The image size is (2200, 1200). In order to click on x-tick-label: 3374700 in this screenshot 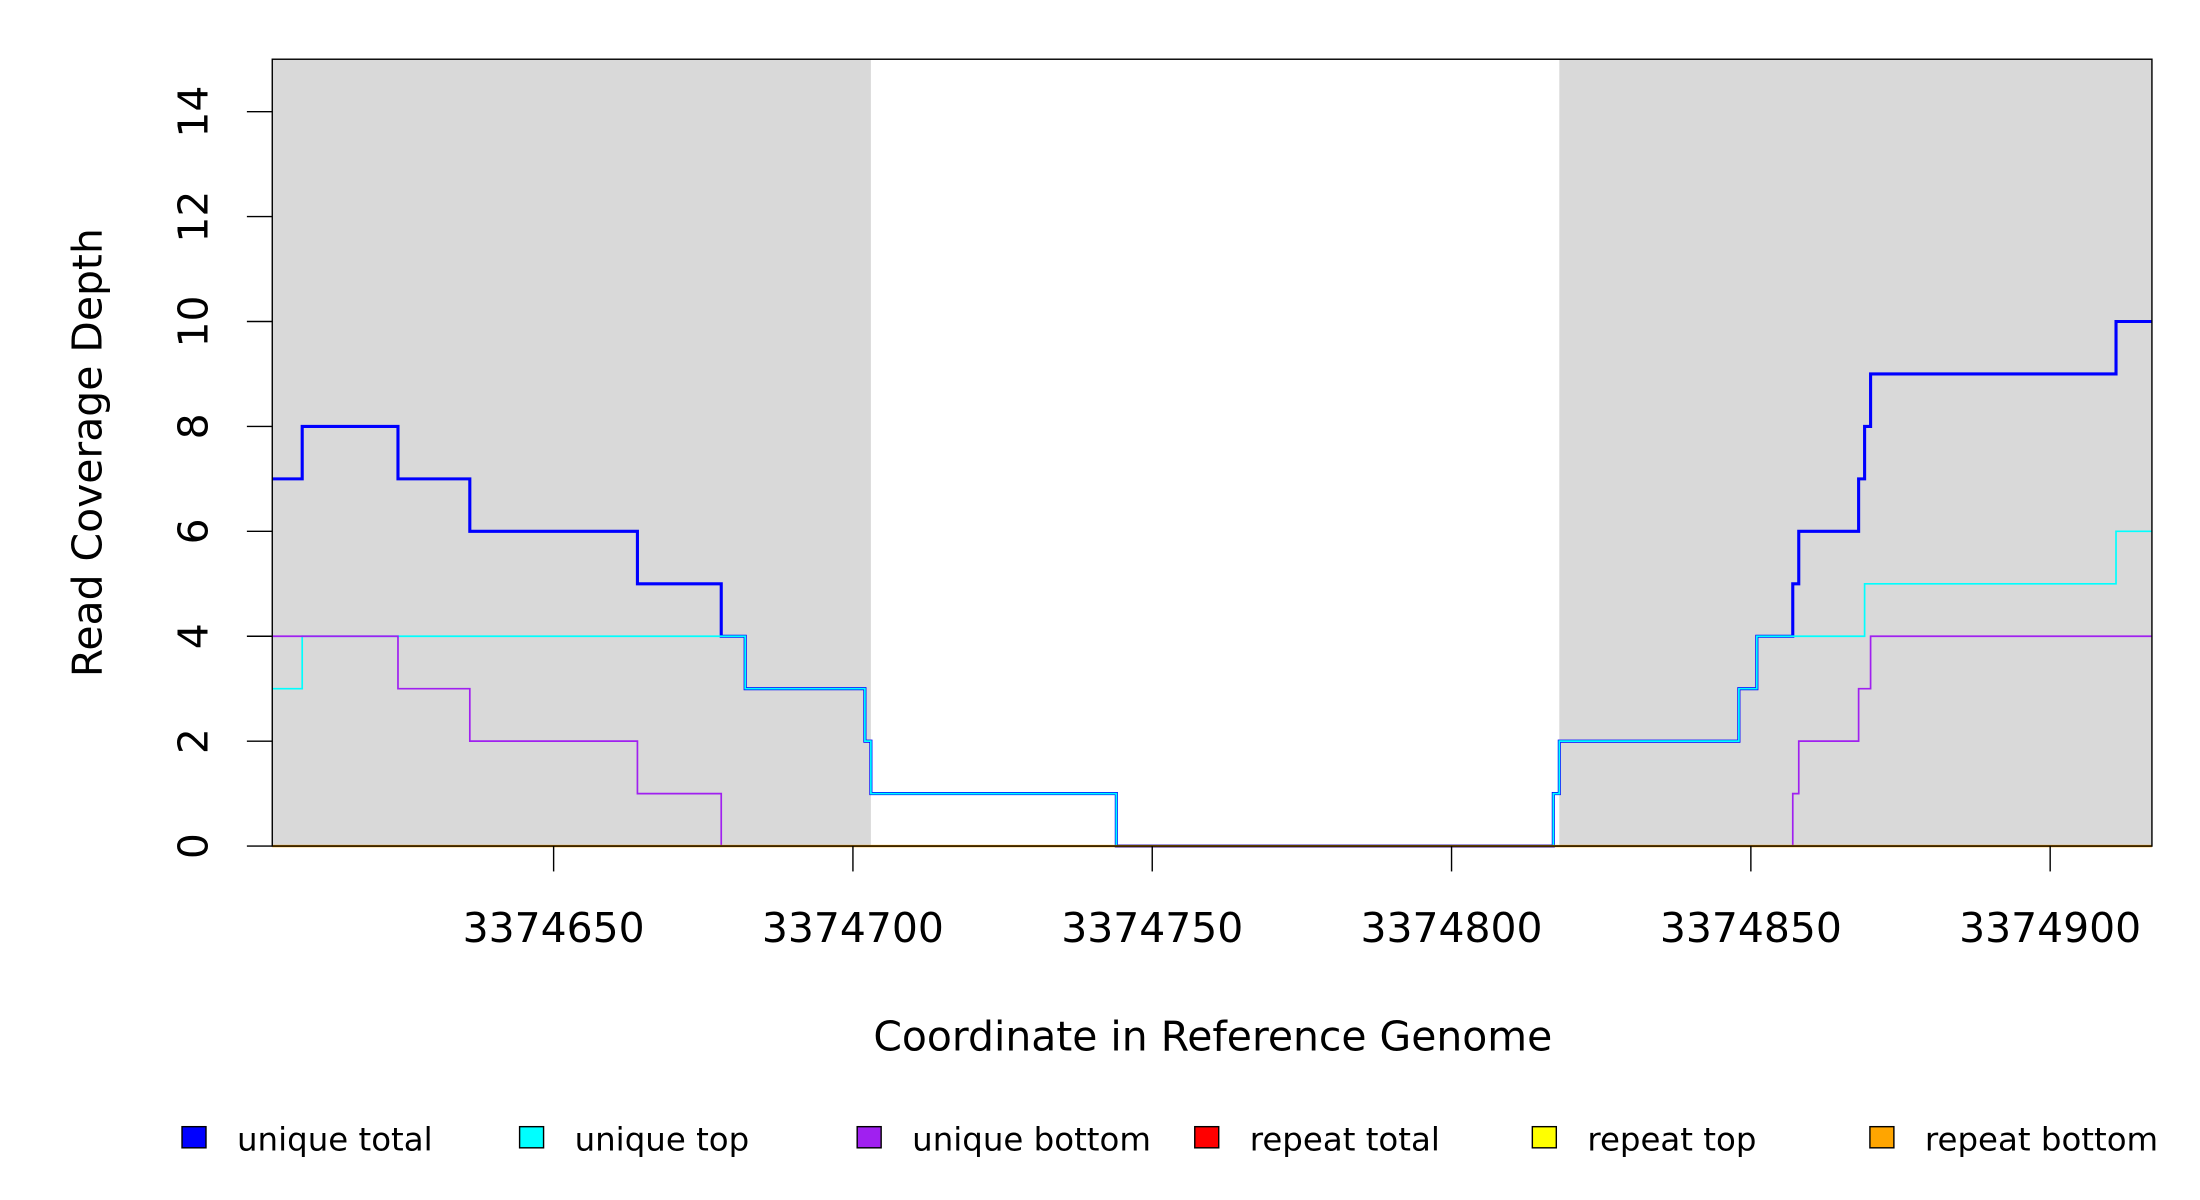, I will do `click(853, 928)`.